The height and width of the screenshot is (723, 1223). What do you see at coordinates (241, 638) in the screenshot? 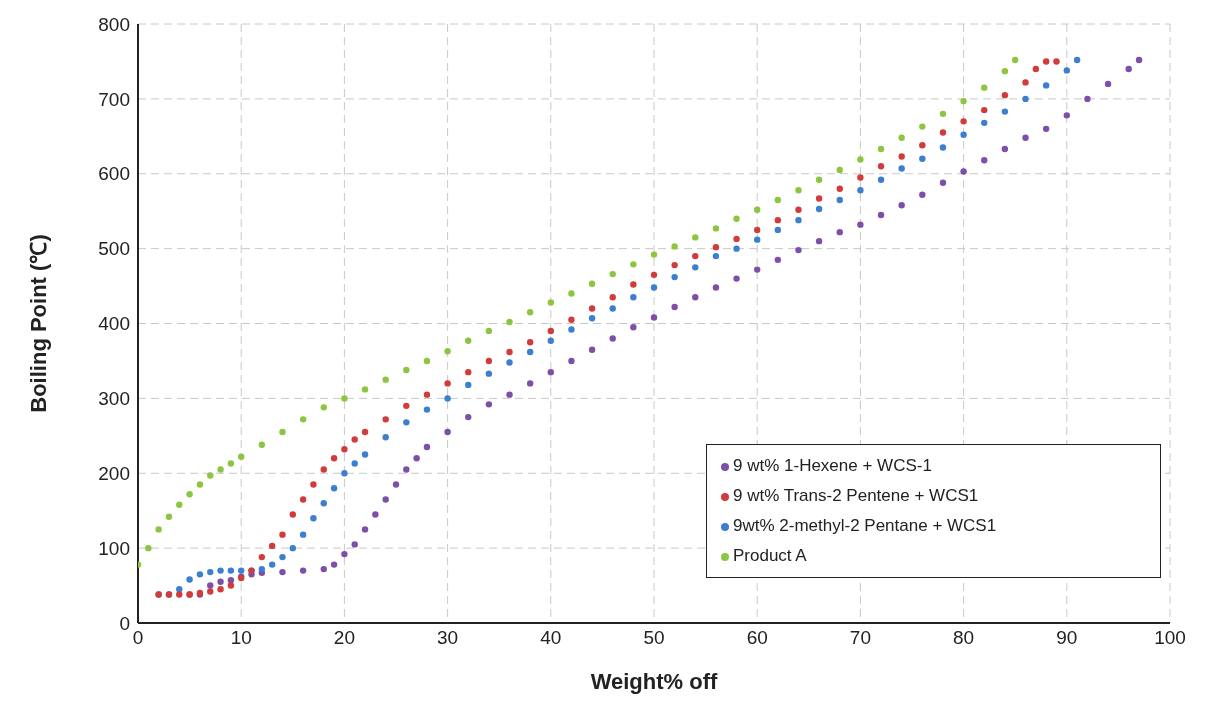
I see `x-tick-label: 10` at bounding box center [241, 638].